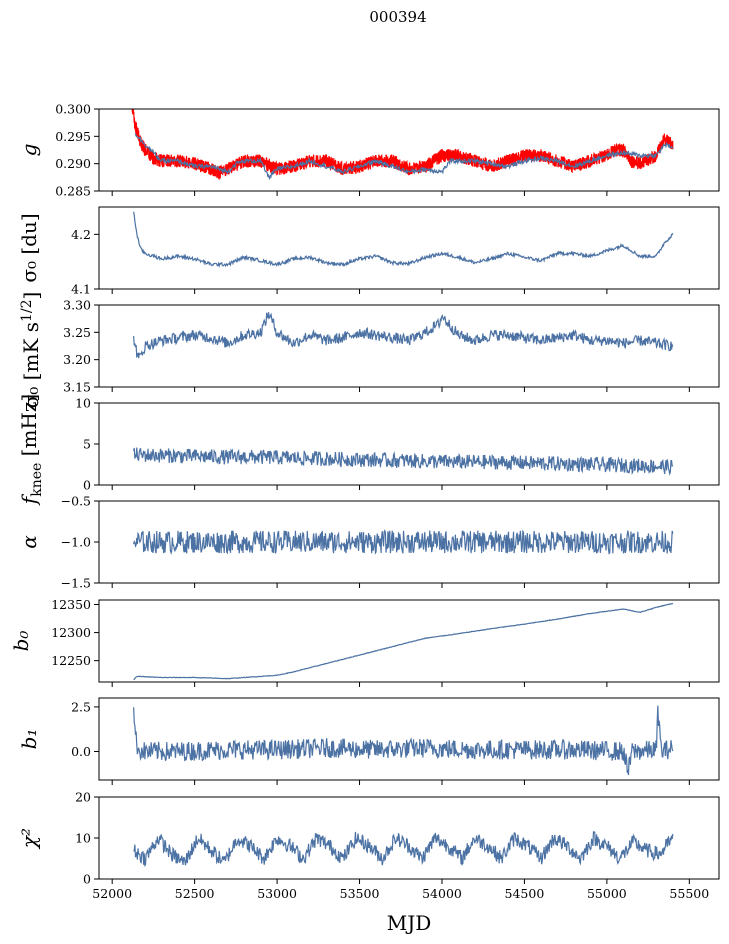  I want to click on y-tick-label: −0.5, so click(76, 501).